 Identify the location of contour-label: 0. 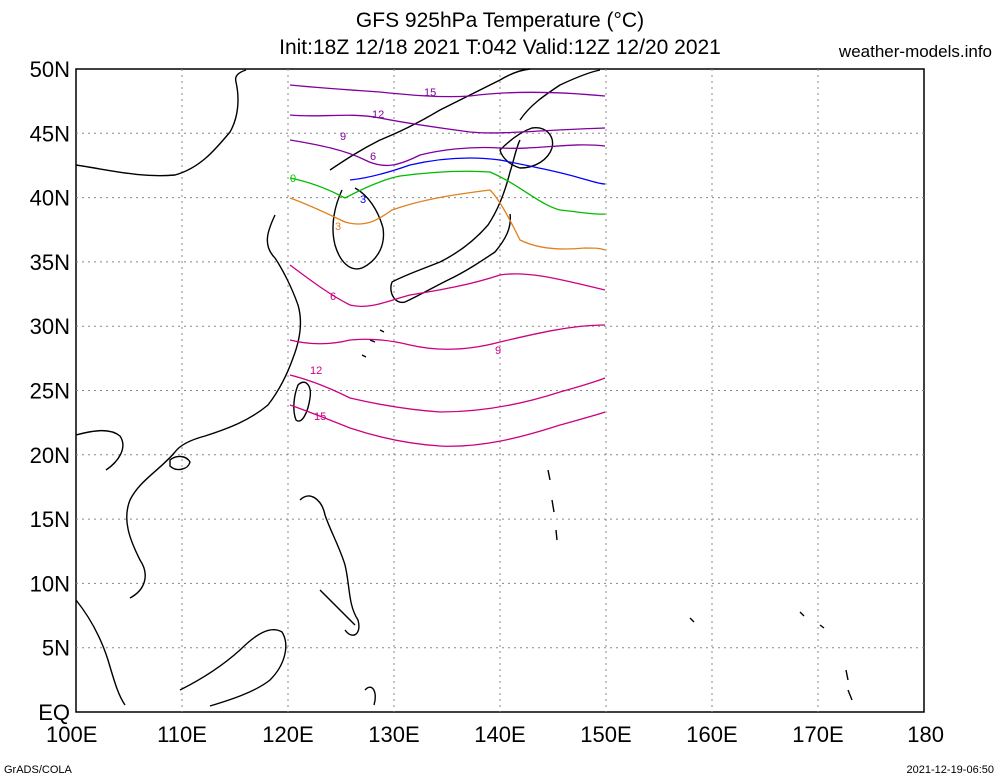
(293, 179).